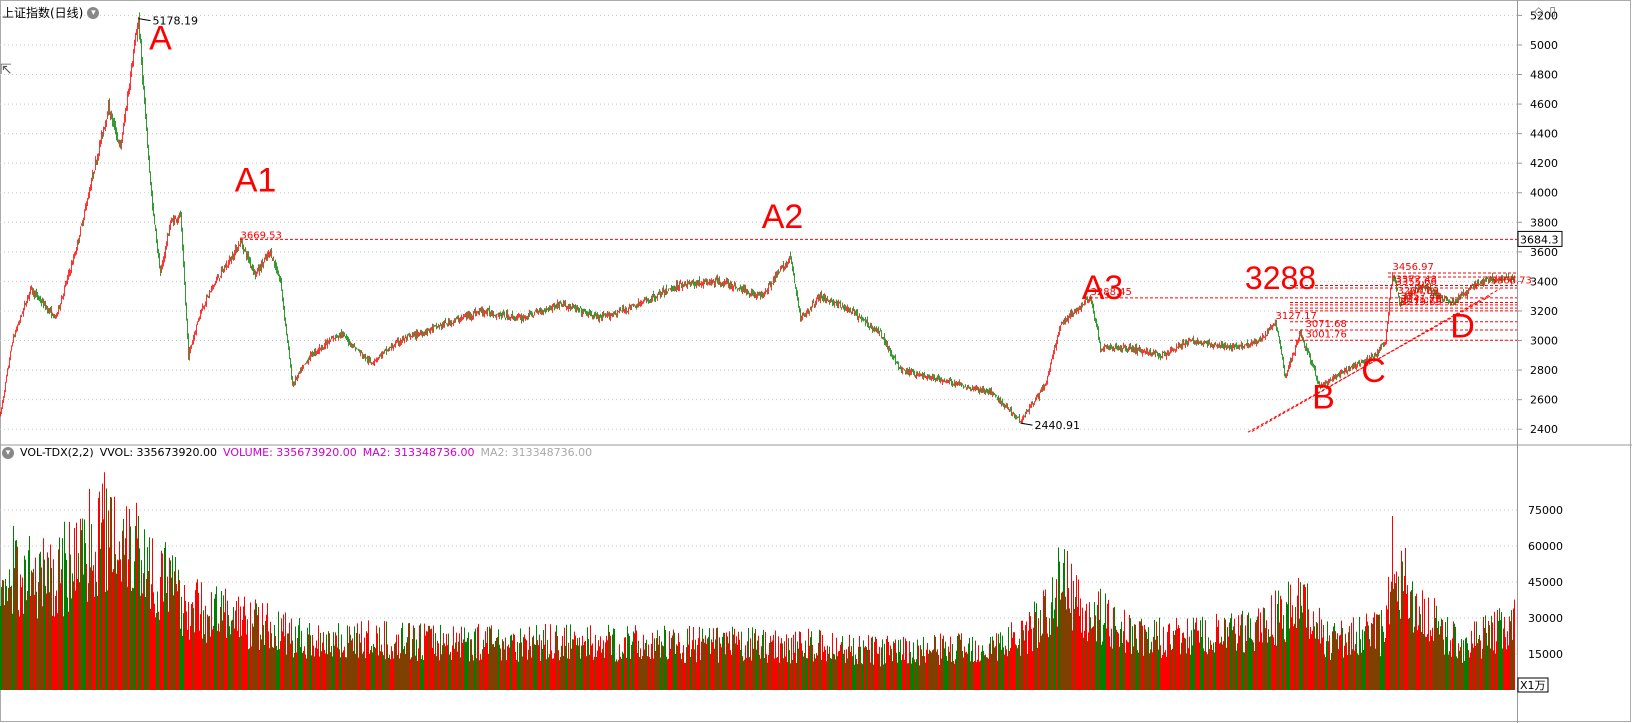  What do you see at coordinates (1323, 398) in the screenshot?
I see `wave-label: B` at bounding box center [1323, 398].